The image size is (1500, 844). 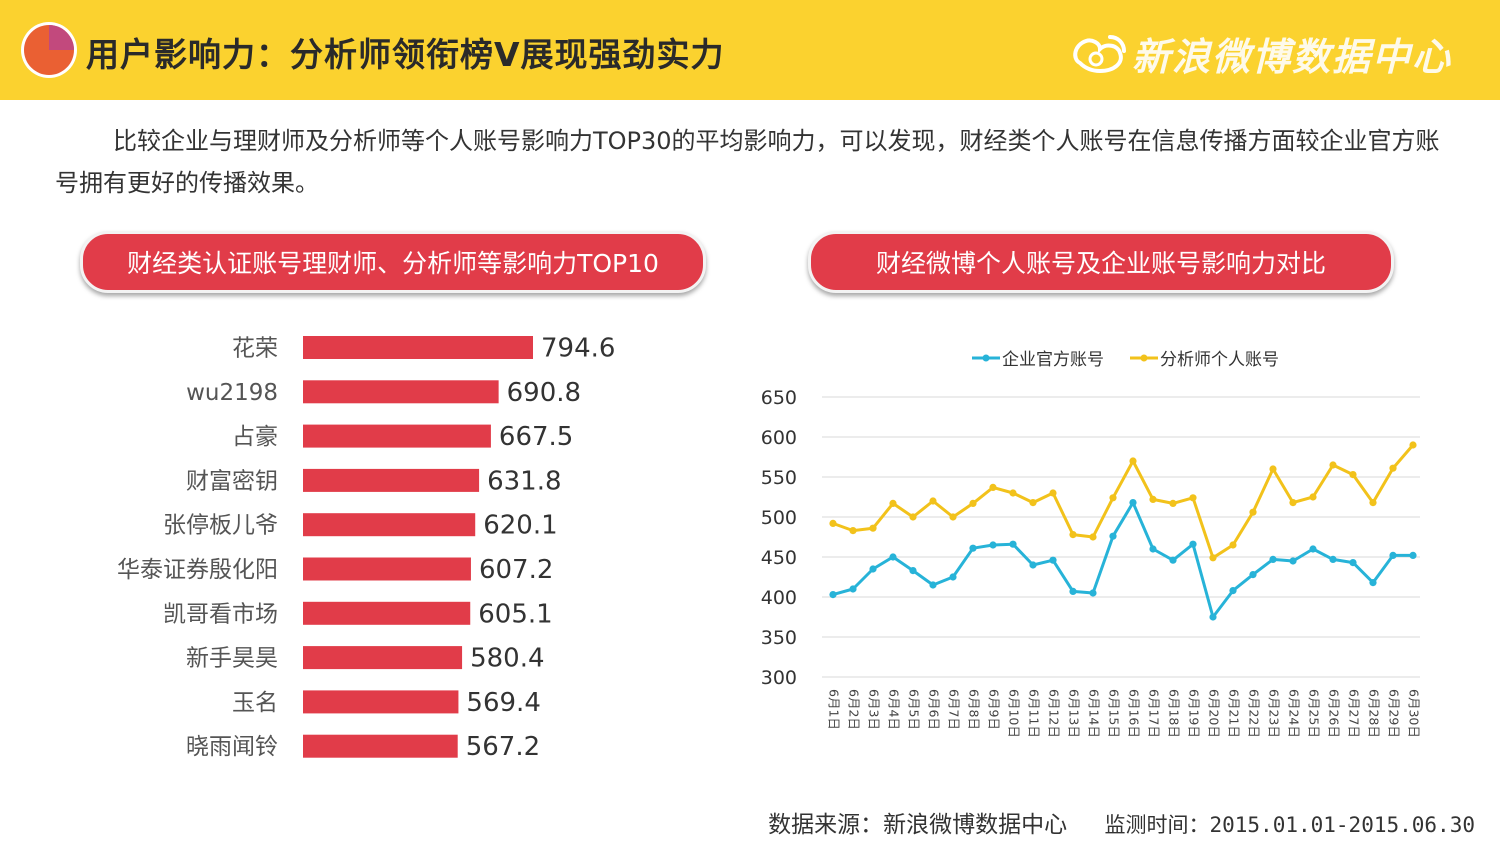 I want to click on x-tick-label: 6月24日, so click(x=1294, y=713).